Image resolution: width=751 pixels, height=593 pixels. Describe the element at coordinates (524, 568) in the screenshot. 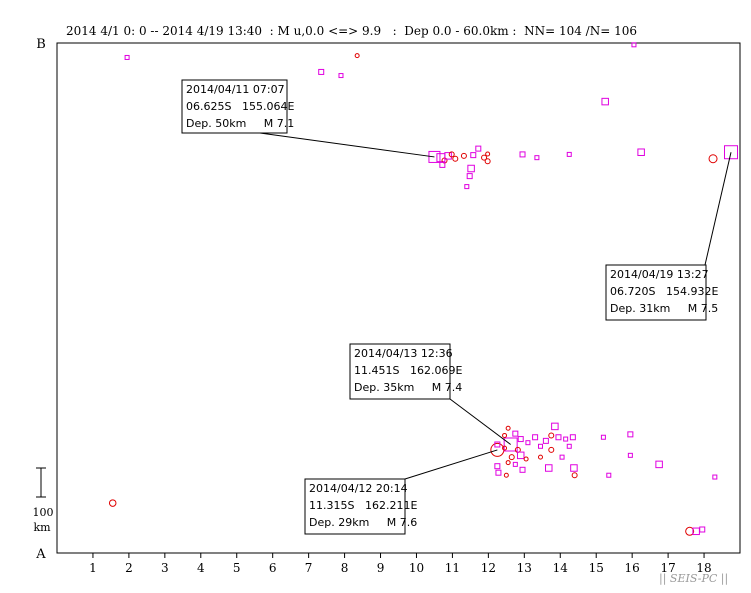

I see `x-tick-label: 13` at that location.